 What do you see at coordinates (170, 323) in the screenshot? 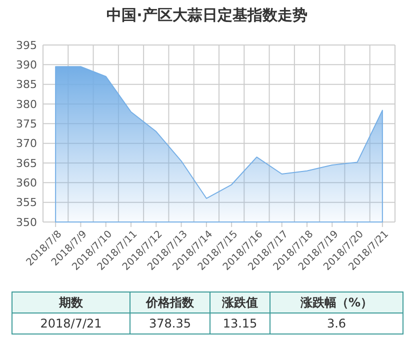
I see `text: 378.35` at bounding box center [170, 323].